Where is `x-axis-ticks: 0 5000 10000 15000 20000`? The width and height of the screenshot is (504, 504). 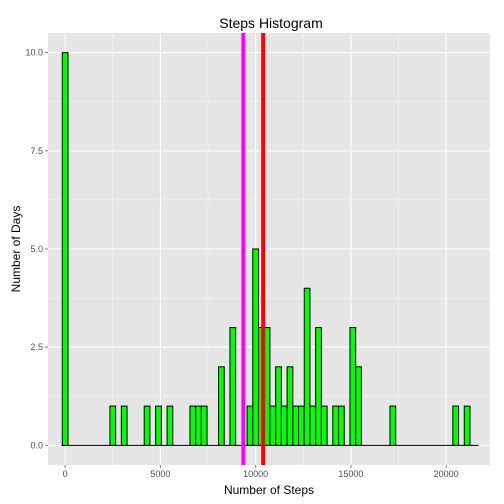 x-axis-ticks: 0 5000 10000 15000 20000 is located at coordinates (261, 472).